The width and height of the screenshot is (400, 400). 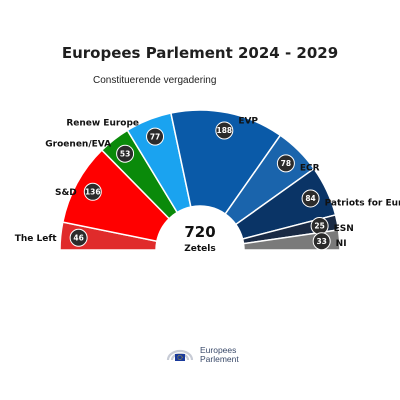 What do you see at coordinates (218, 350) in the screenshot?
I see `logo-text-line1: Europees` at bounding box center [218, 350].